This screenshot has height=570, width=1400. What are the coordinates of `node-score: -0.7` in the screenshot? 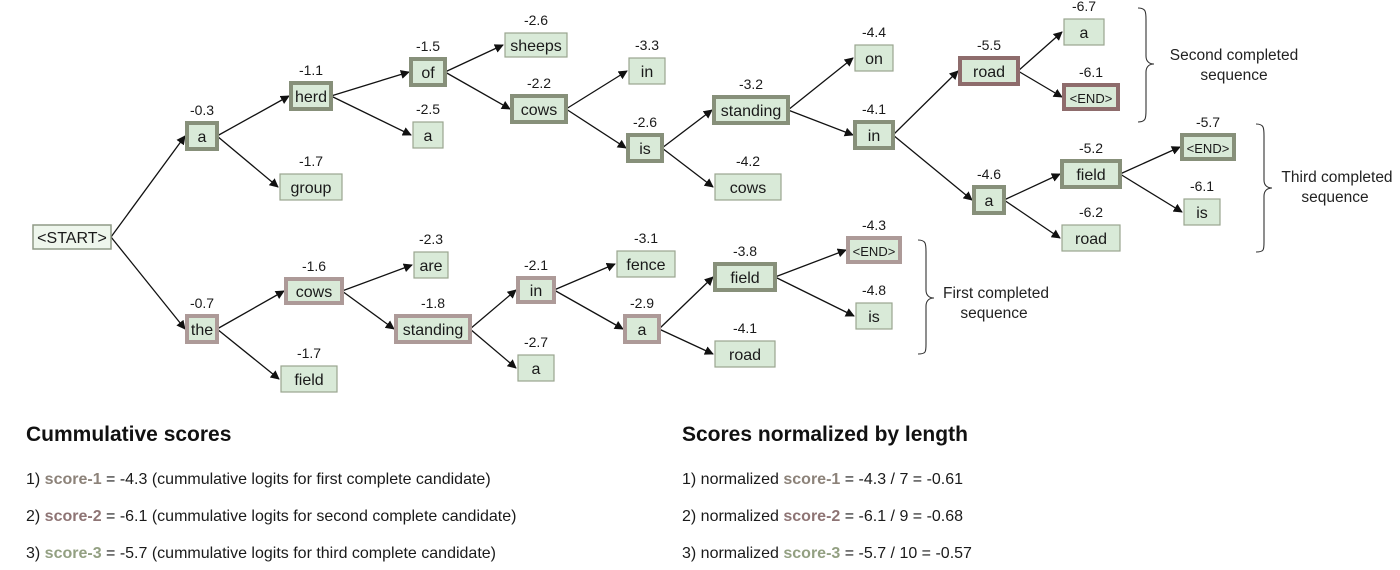 It's located at (202, 303).